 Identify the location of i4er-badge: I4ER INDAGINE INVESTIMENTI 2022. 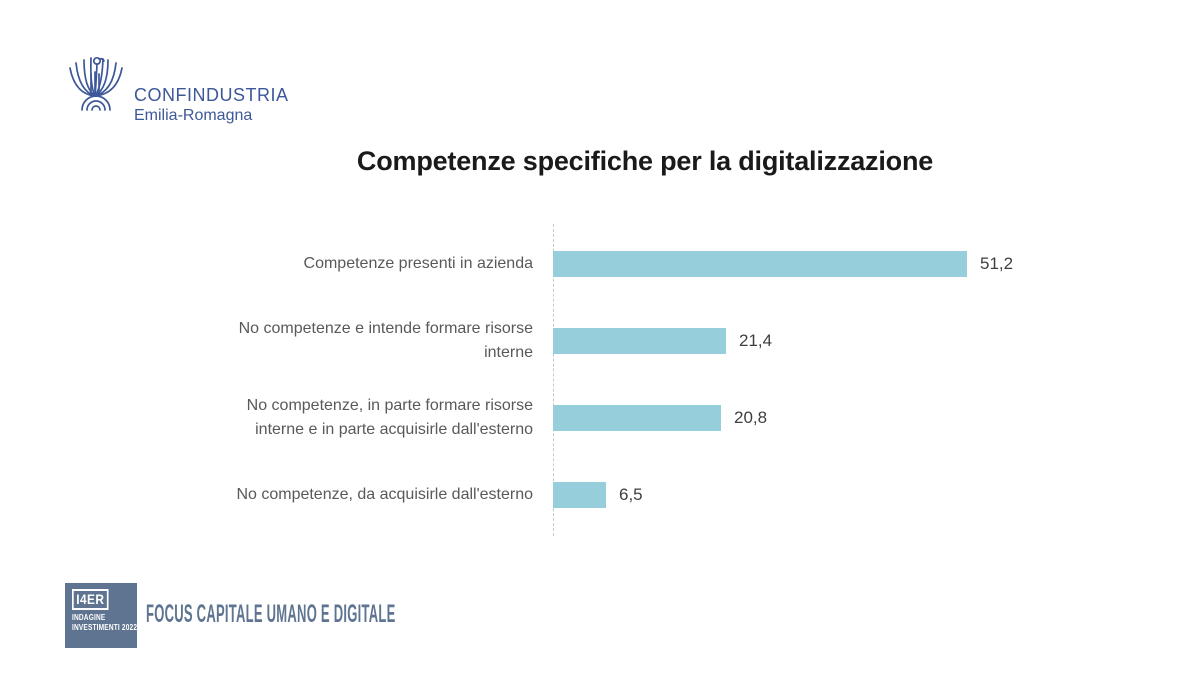
(101, 615).